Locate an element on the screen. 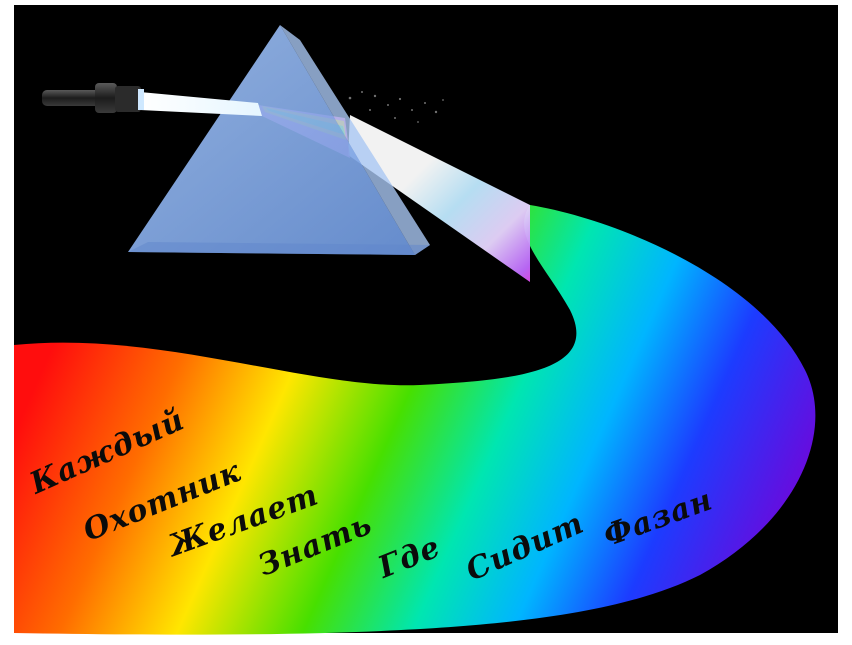 The width and height of the screenshot is (852, 645). white-light-beam is located at coordinates (201, 104).